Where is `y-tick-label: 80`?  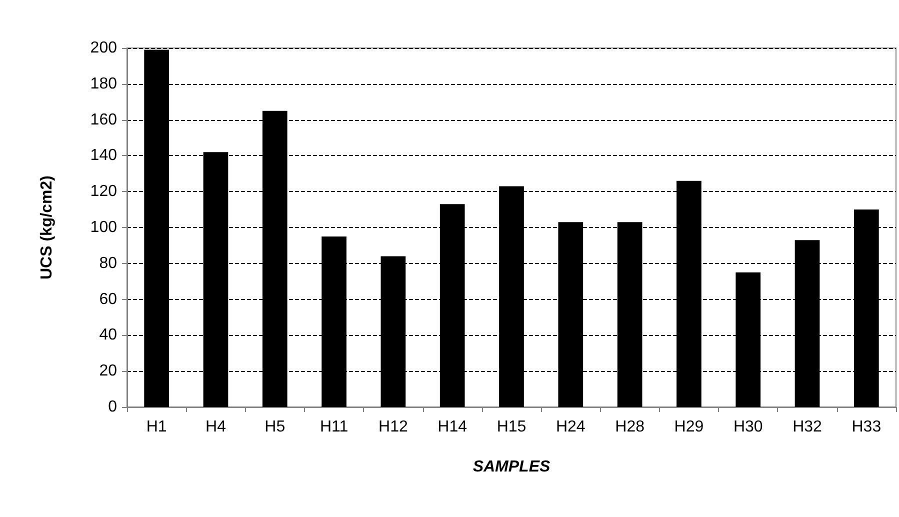
y-tick-label: 80 is located at coordinates (108, 263).